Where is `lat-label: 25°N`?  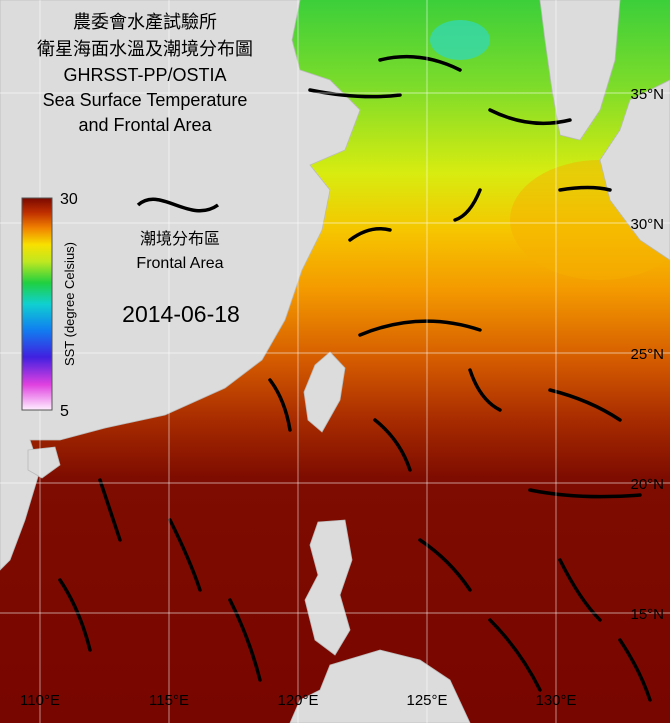 lat-label: 25°N is located at coordinates (647, 354).